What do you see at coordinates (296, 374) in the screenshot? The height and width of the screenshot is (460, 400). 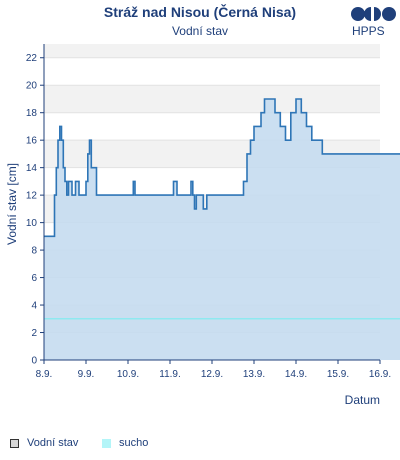 I see `x-tick-label: 14.9.` at bounding box center [296, 374].